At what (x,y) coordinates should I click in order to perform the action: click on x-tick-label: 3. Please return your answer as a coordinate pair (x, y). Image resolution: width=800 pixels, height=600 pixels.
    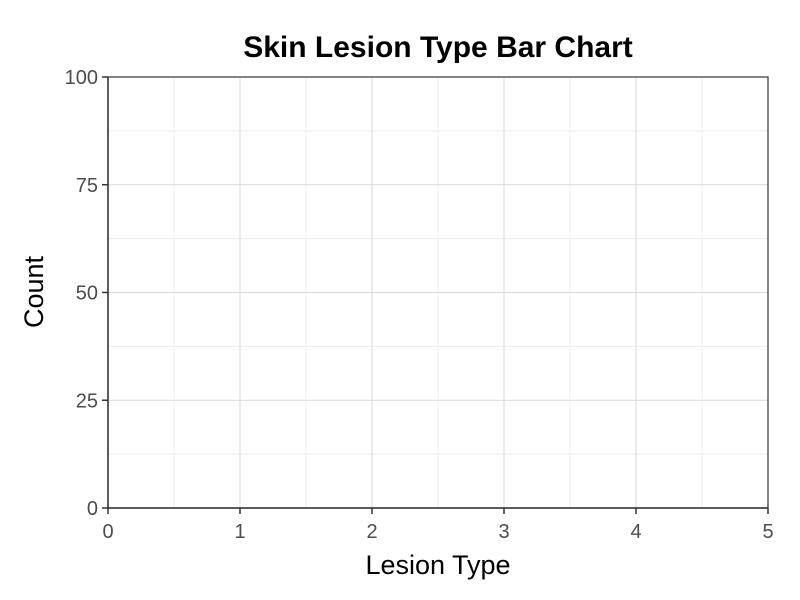
    Looking at the image, I should click on (503, 532).